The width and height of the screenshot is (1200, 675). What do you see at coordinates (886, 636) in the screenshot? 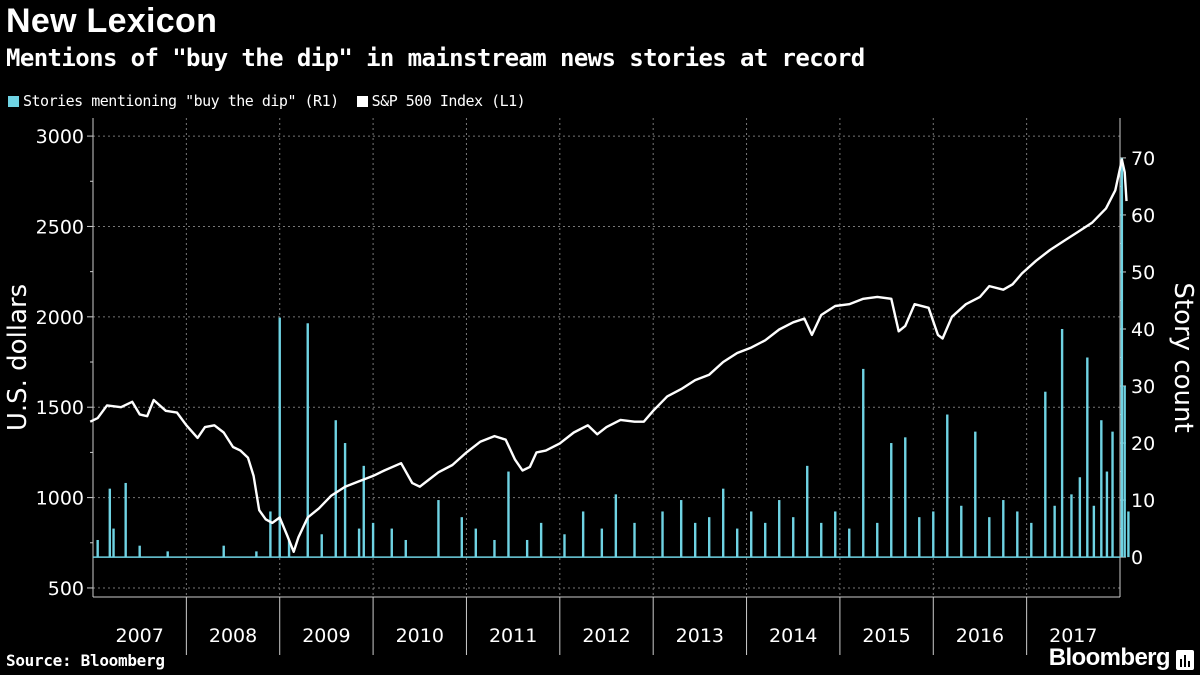
I see `x-tick-label: 2015` at bounding box center [886, 636].